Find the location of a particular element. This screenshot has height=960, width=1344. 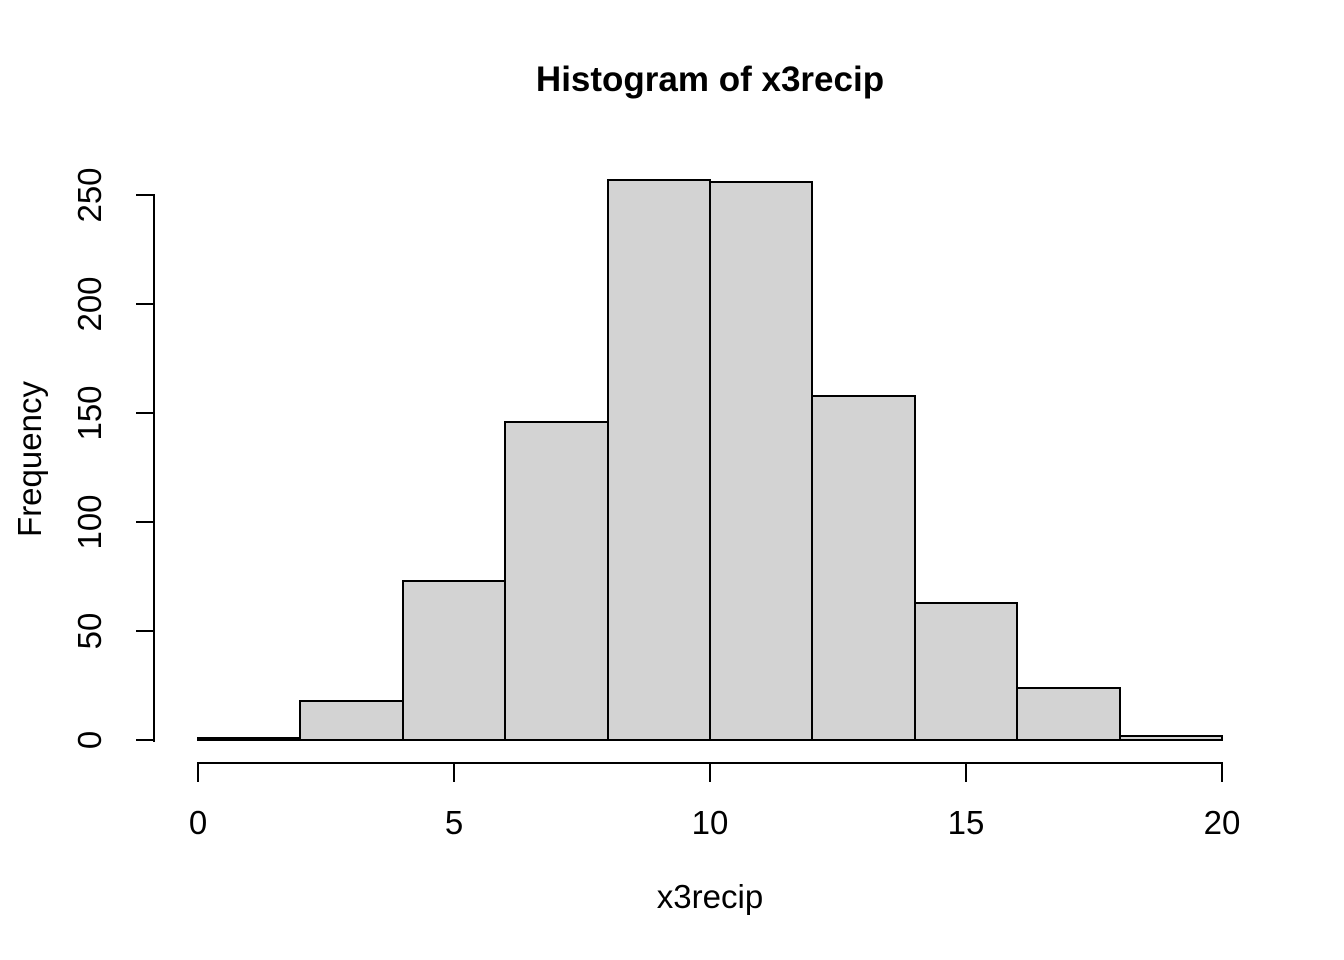

chart-title: Histogram of x3recip is located at coordinates (710, 79).